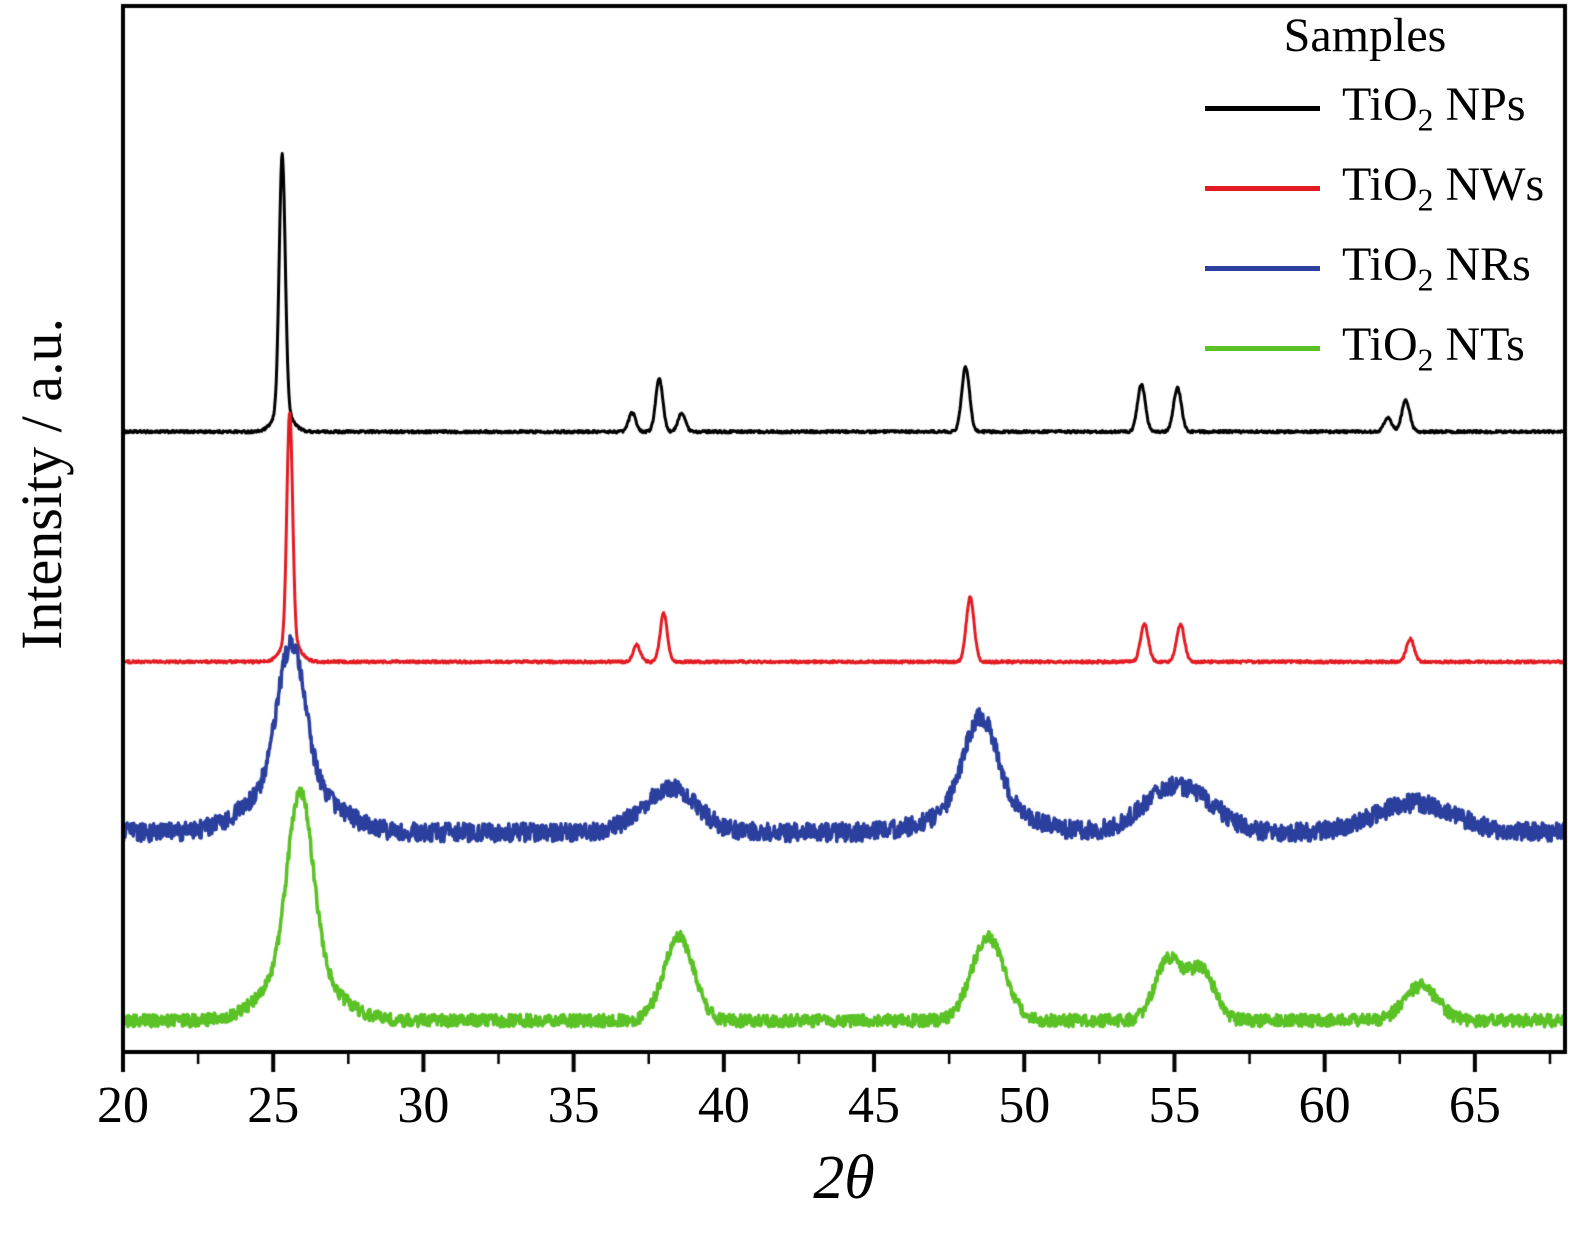 The image size is (1575, 1255). What do you see at coordinates (787, 1107) in the screenshot?
I see `x-tick-labels: 20 25 30 35 40 45 50 55 60 65` at bounding box center [787, 1107].